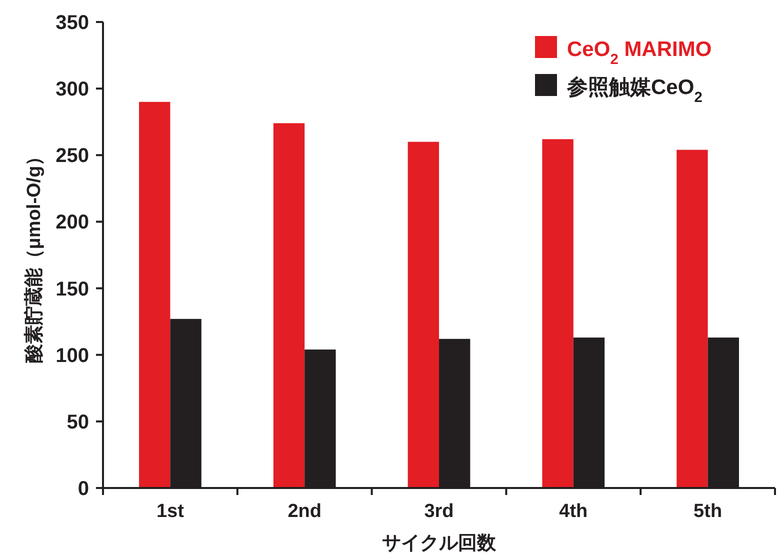  What do you see at coordinates (634, 90) in the screenshot?
I see `legend-label: 参照触媒CeO$_{2}$` at bounding box center [634, 90].